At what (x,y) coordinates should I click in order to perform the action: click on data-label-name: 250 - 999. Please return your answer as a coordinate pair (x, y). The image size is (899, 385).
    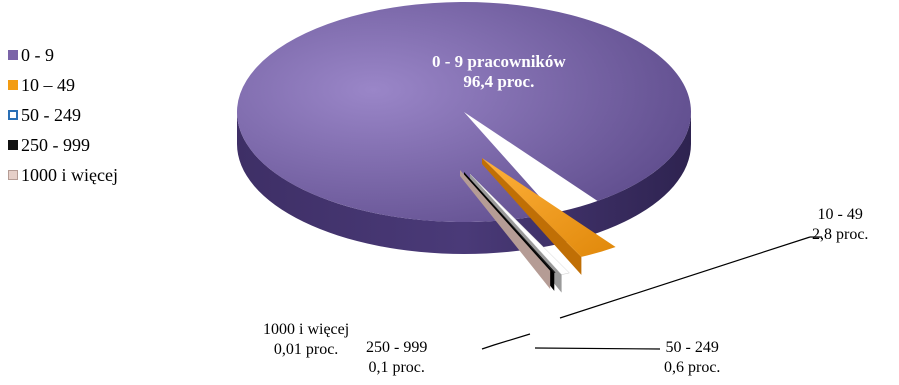
    Looking at the image, I should click on (397, 347).